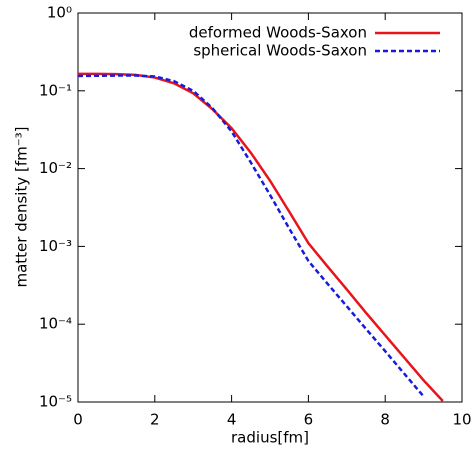 The height and width of the screenshot is (452, 474). What do you see at coordinates (22, 206) in the screenshot?
I see `y-axis-label: matter density [fm⁻³]` at bounding box center [22, 206].